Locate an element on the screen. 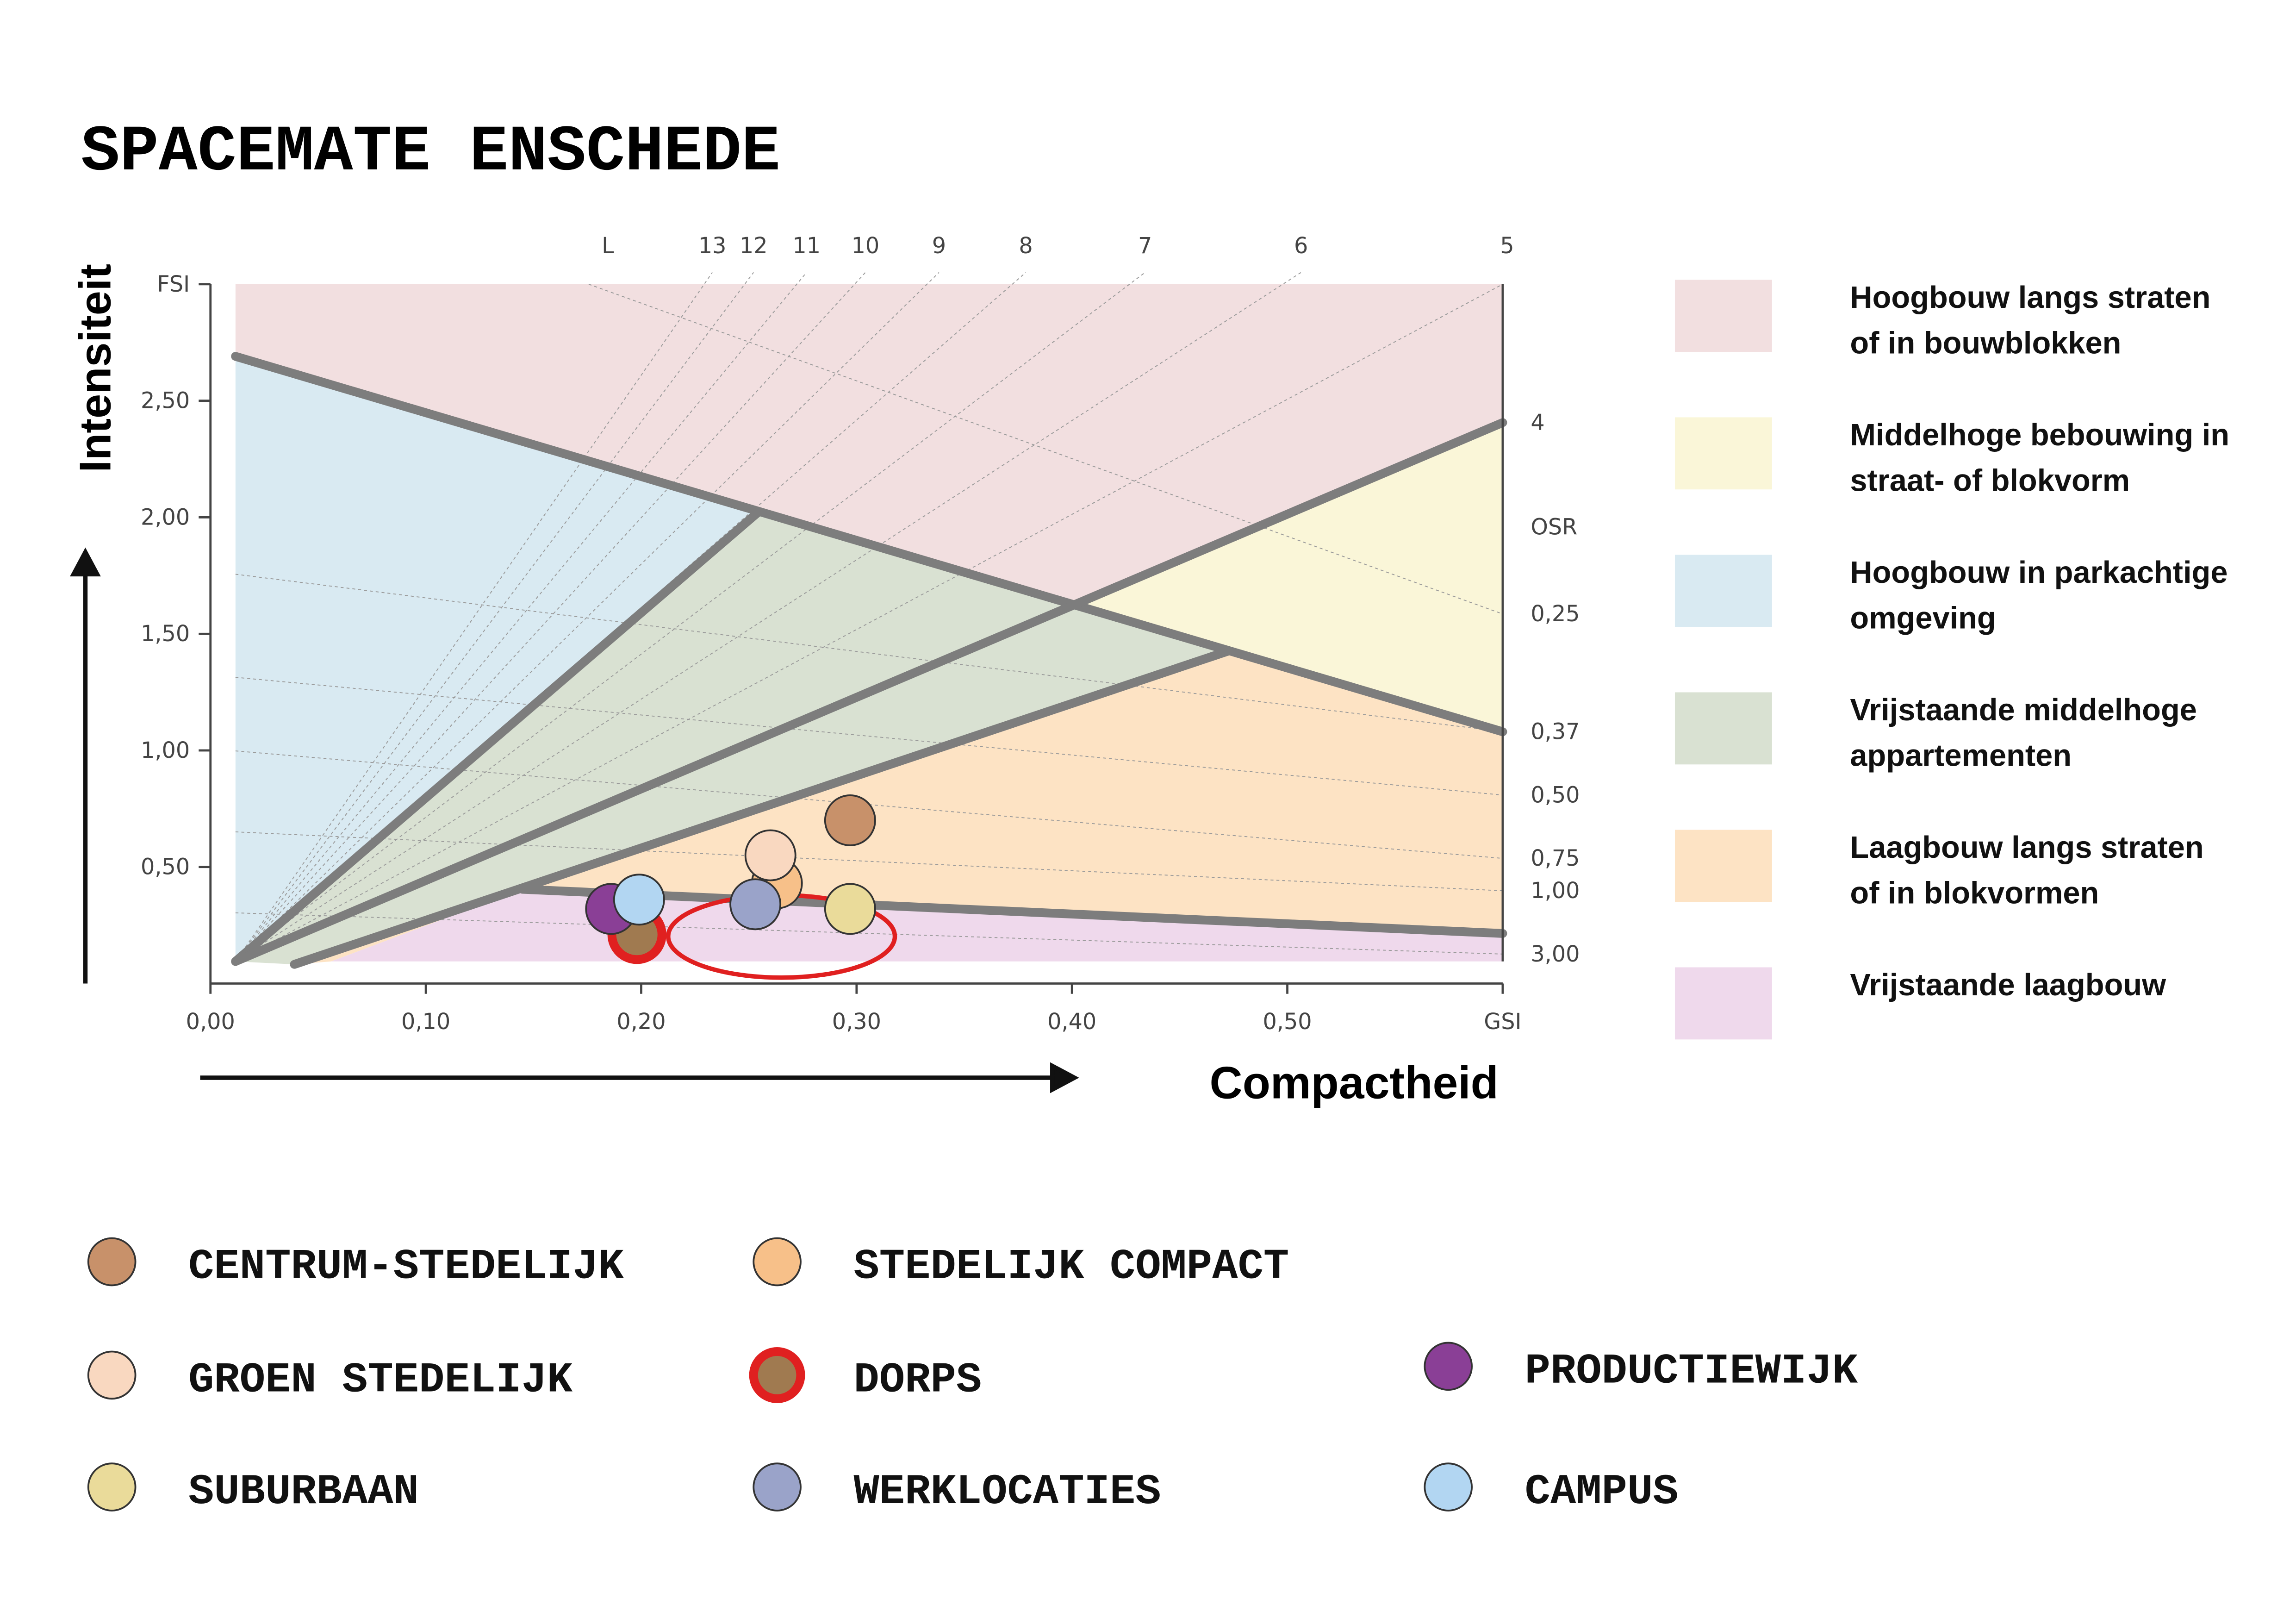 This screenshot has height=1624, width=2296. chart-title: SPACEMATE ENSCHEDE is located at coordinates (430, 152).